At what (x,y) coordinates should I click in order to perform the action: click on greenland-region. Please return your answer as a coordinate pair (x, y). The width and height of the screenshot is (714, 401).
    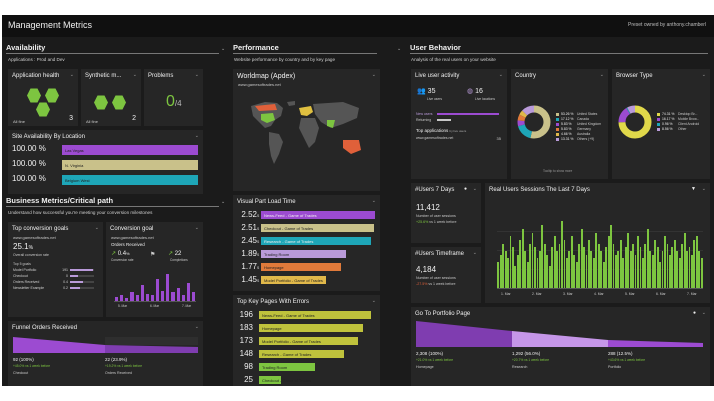
    Looking at the image, I should click on (291, 103).